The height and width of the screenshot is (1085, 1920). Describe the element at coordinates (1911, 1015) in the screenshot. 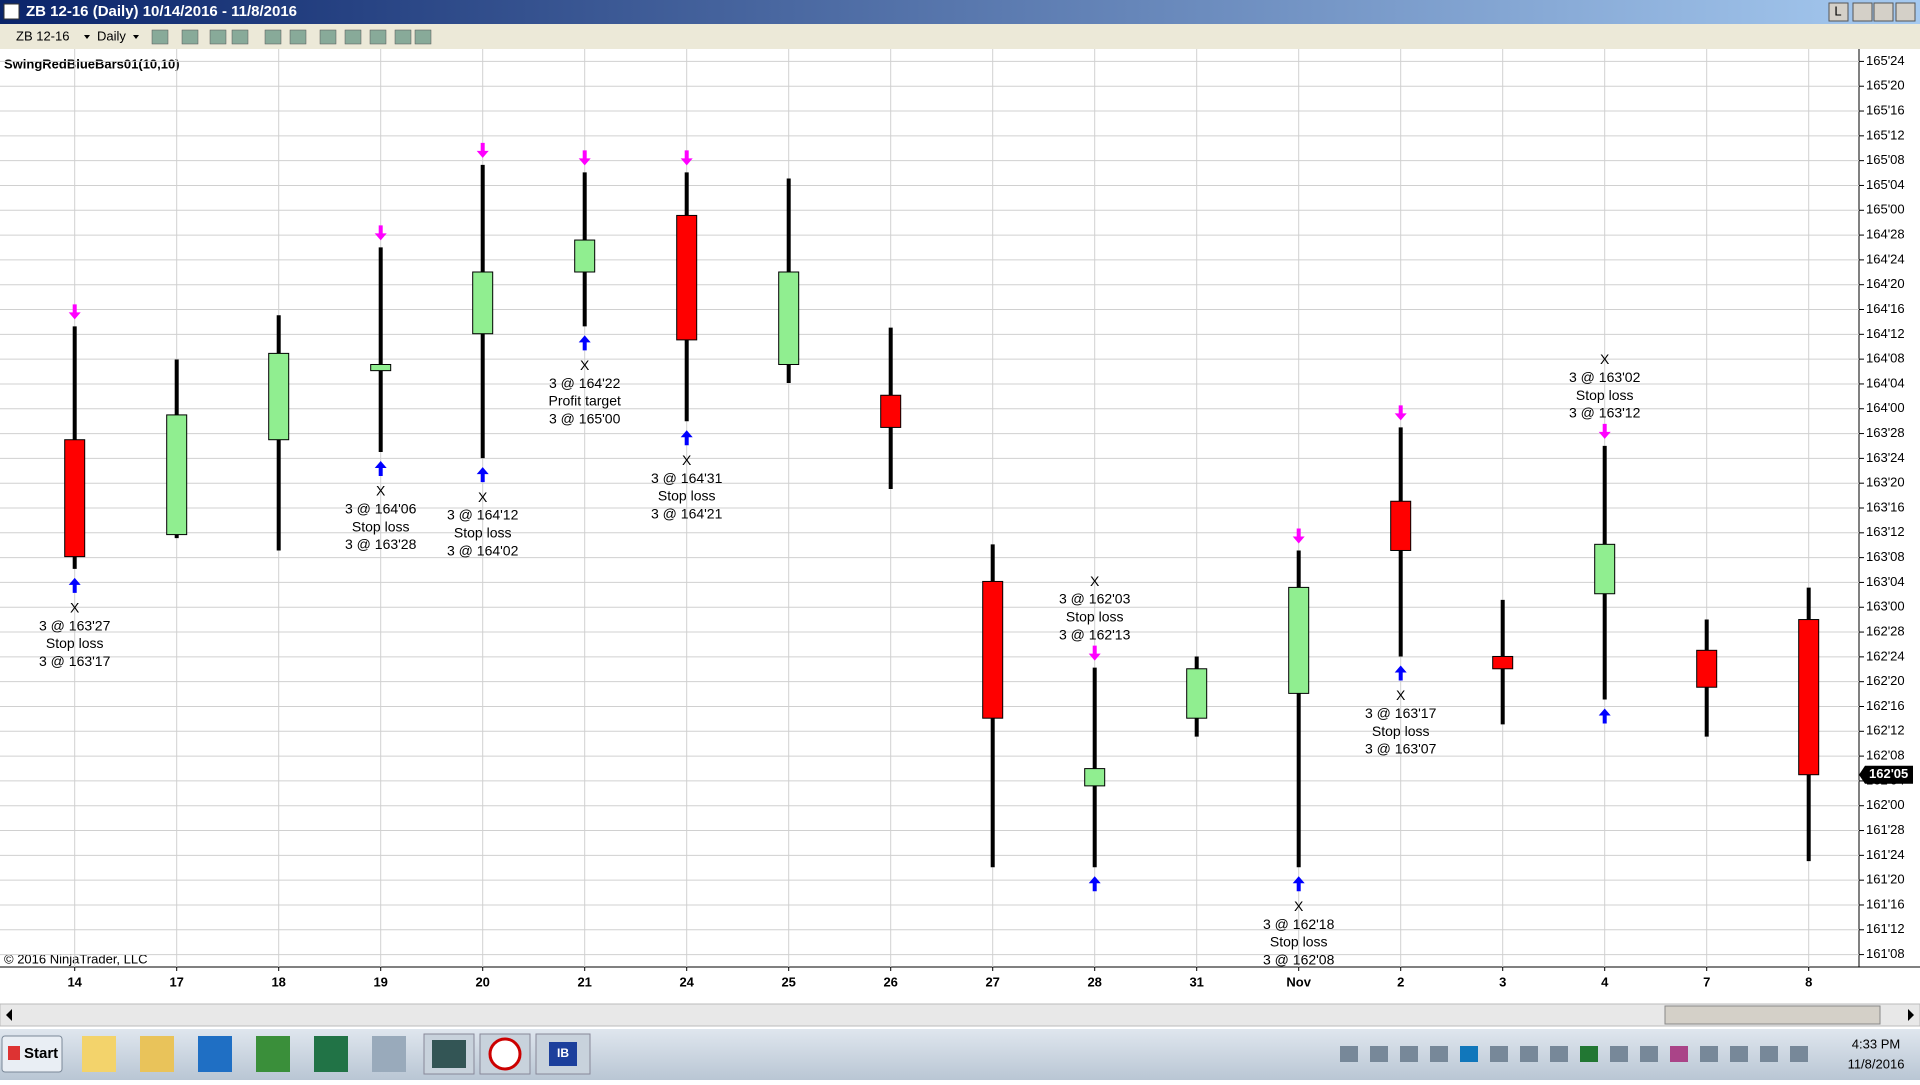

I see `scroll-right` at that location.